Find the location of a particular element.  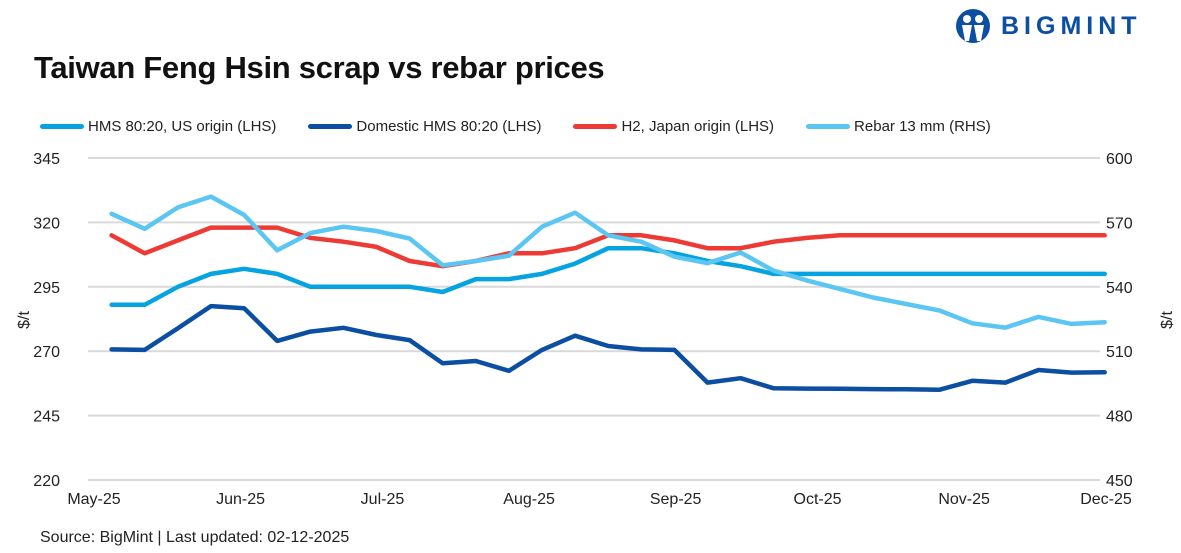

x-tick-label: Jul-25 is located at coordinates (383, 499).